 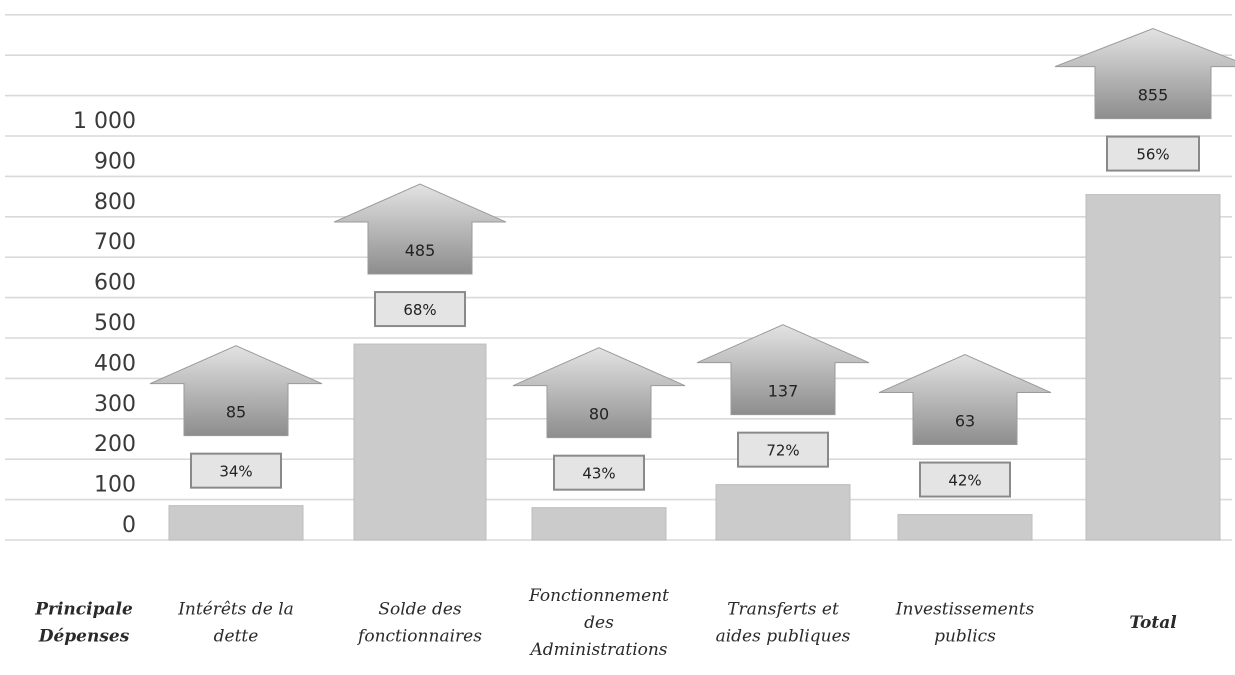 What do you see at coordinates (598, 596) in the screenshot?
I see `x-category-label: Fonctionnement` at bounding box center [598, 596].